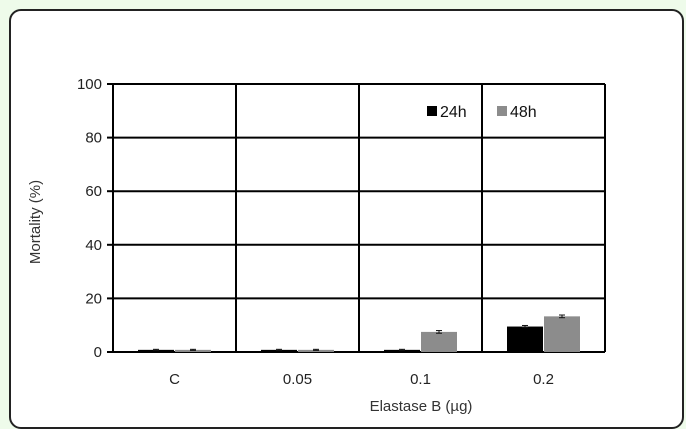  I want to click on legend-label-24h: 24h, so click(453, 112).